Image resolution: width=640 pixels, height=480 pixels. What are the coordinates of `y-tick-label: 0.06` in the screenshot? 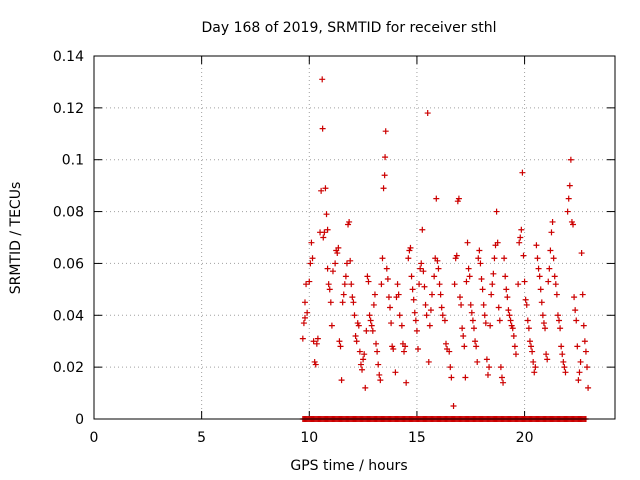 It's located at (68, 264).